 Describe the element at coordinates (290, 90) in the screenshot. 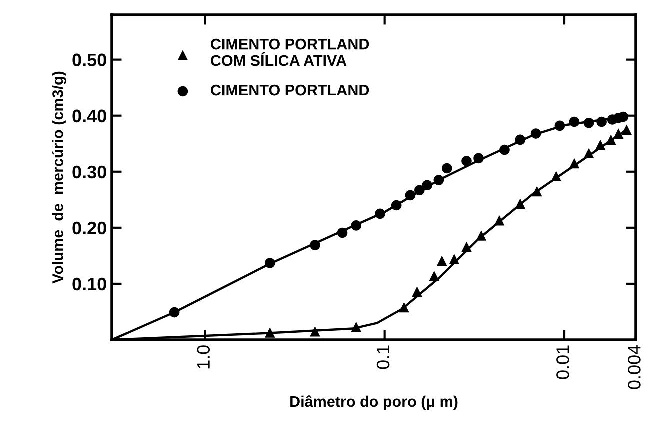

I see `legend-label: CIMENTO PORTLAND` at that location.